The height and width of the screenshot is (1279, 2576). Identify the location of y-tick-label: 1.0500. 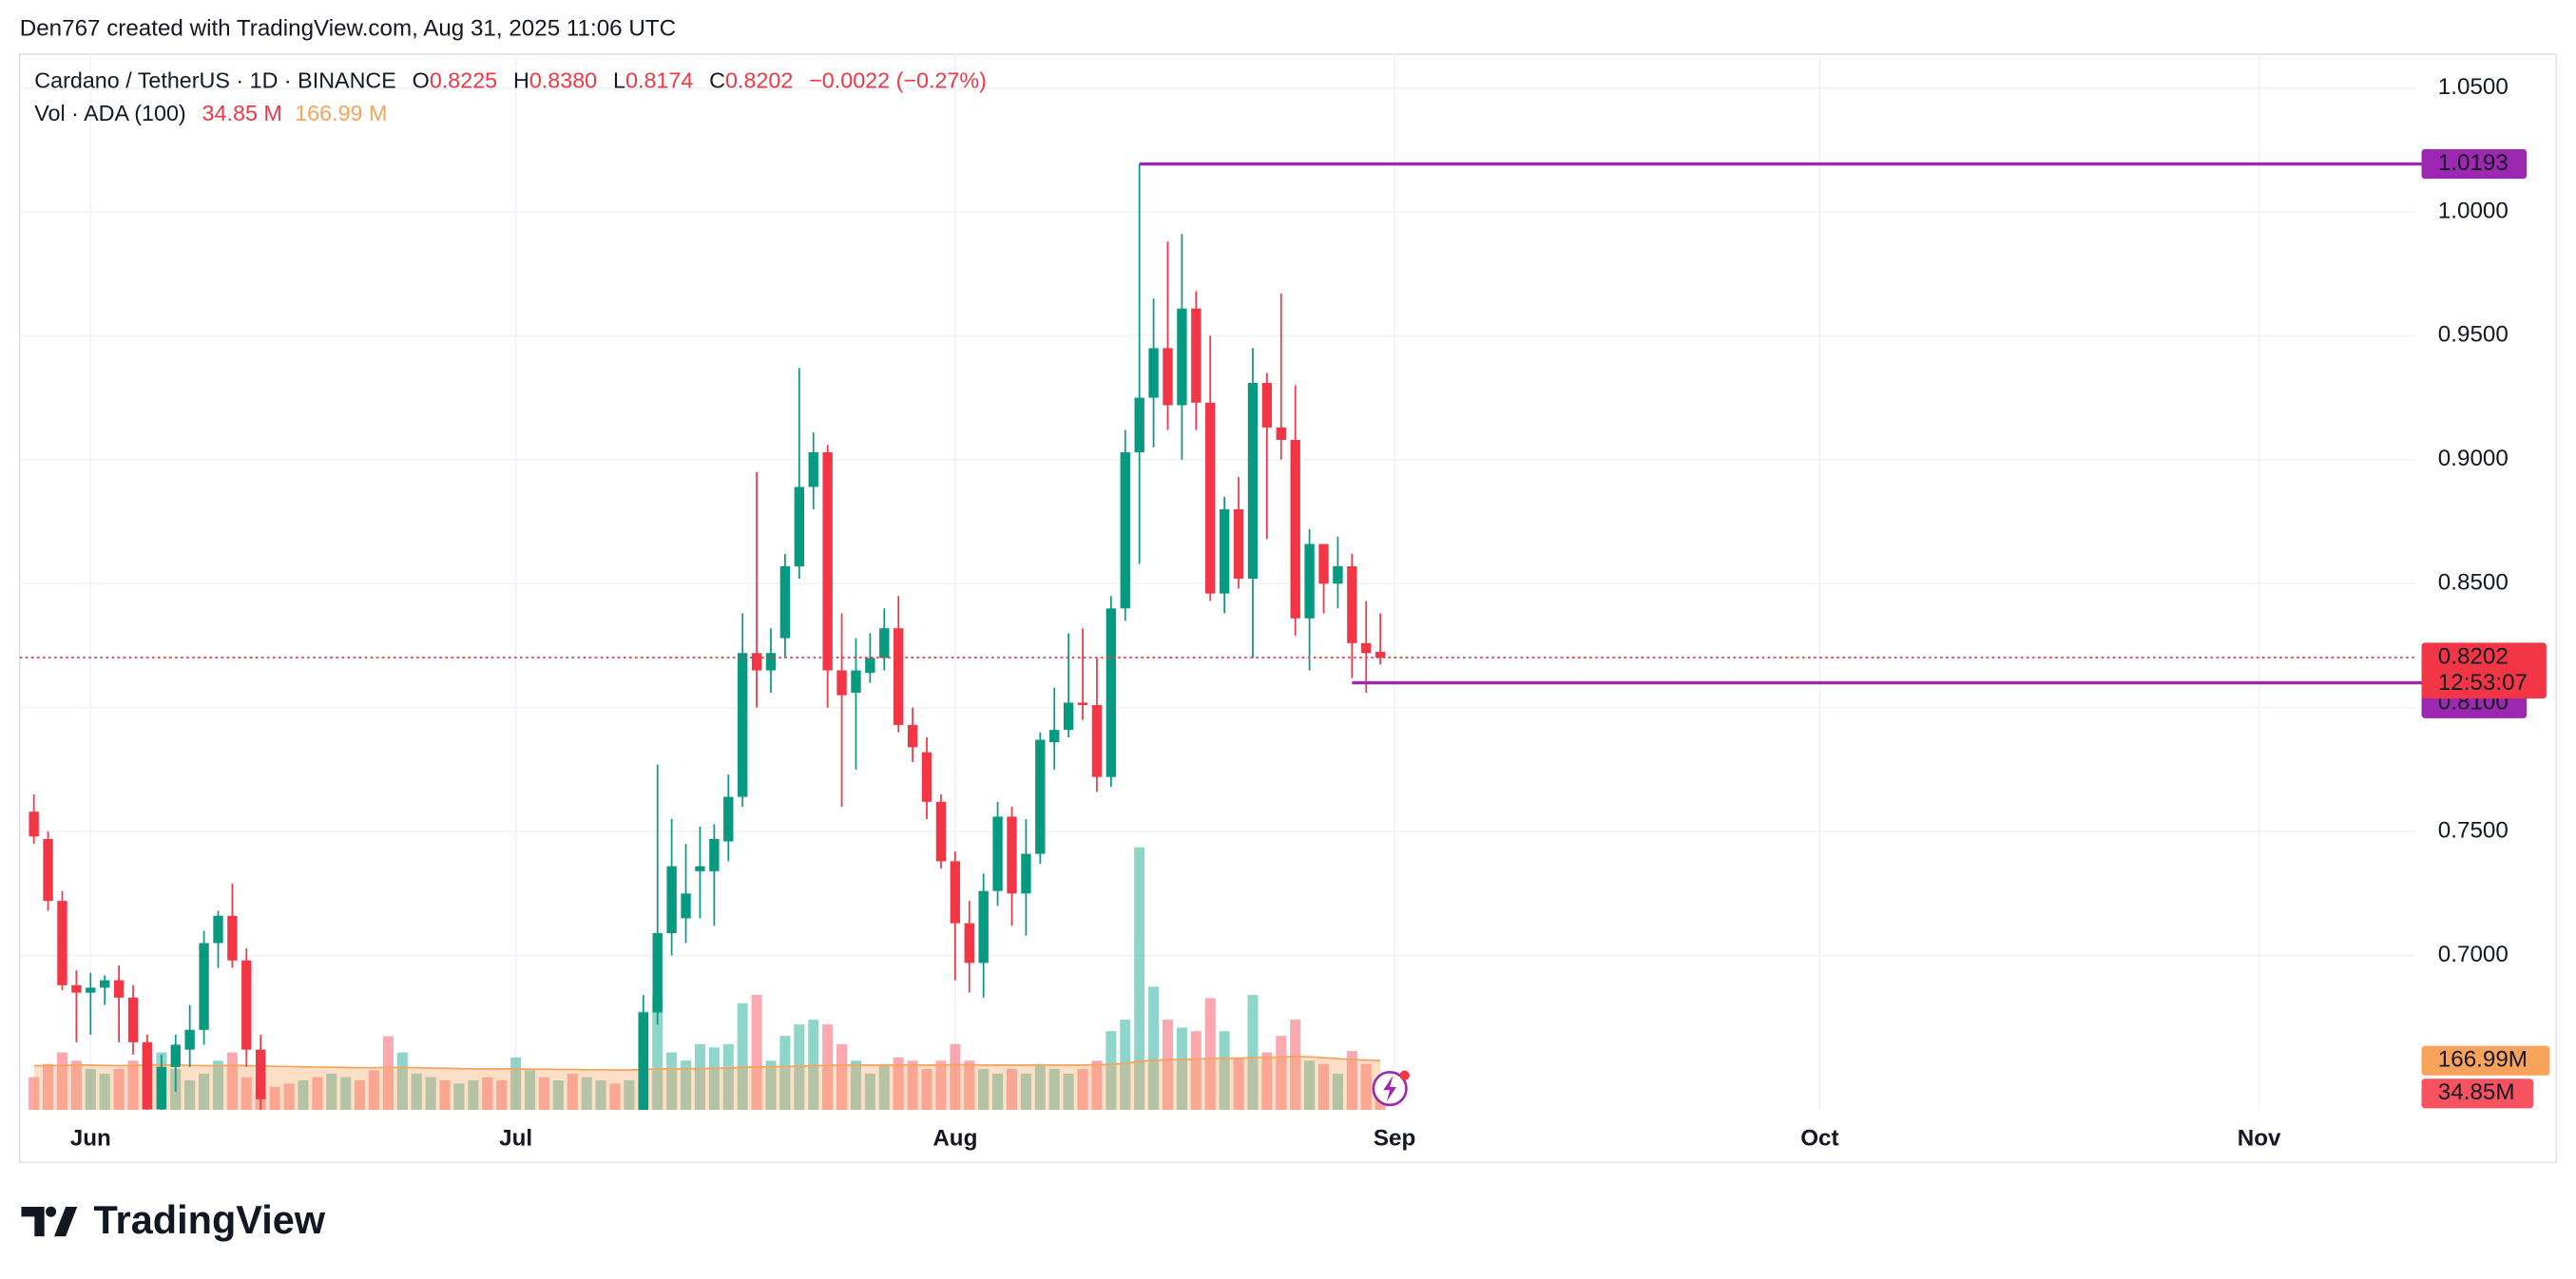
(2473, 87).